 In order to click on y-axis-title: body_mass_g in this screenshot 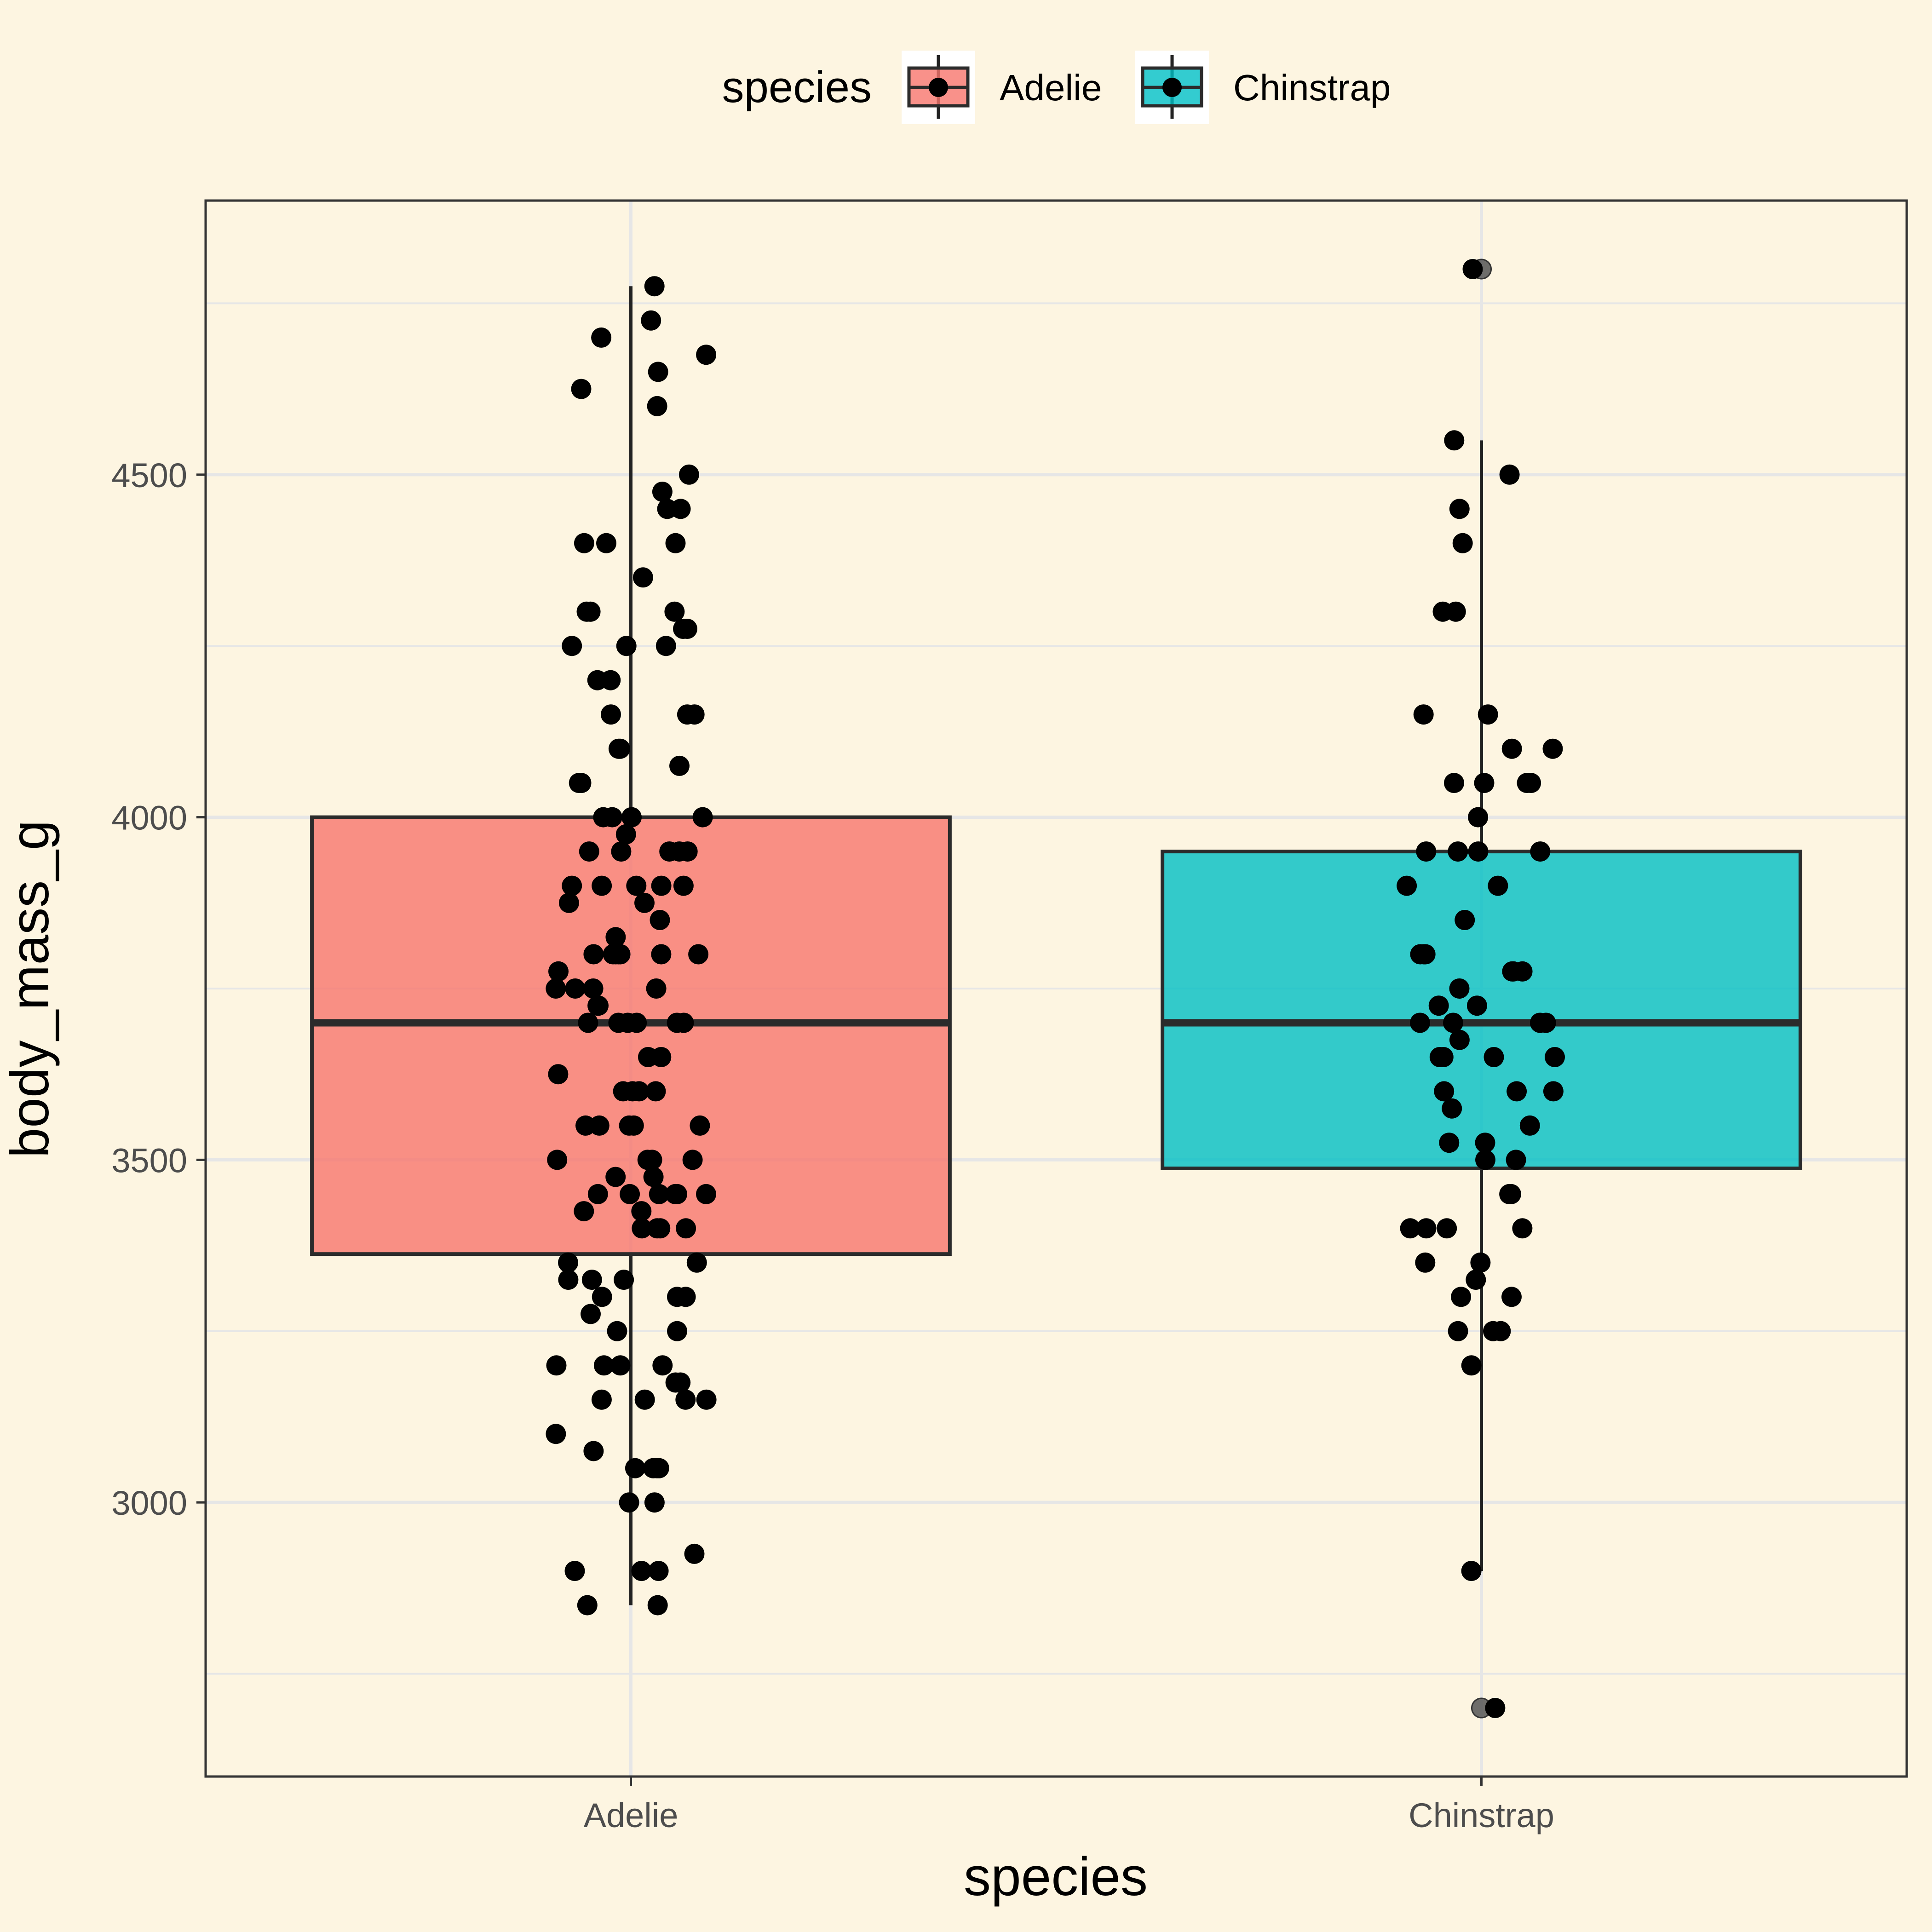, I will do `click(30, 989)`.